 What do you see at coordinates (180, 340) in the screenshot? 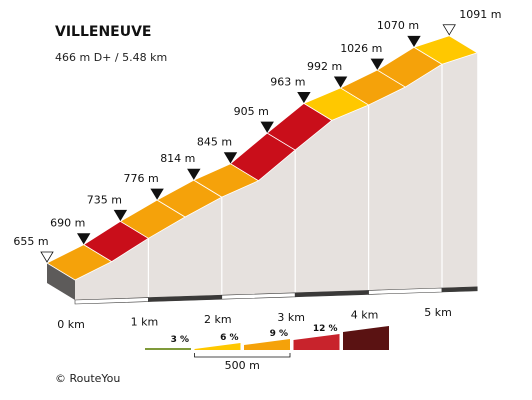
I see `legend-label: 3 %` at bounding box center [180, 340].